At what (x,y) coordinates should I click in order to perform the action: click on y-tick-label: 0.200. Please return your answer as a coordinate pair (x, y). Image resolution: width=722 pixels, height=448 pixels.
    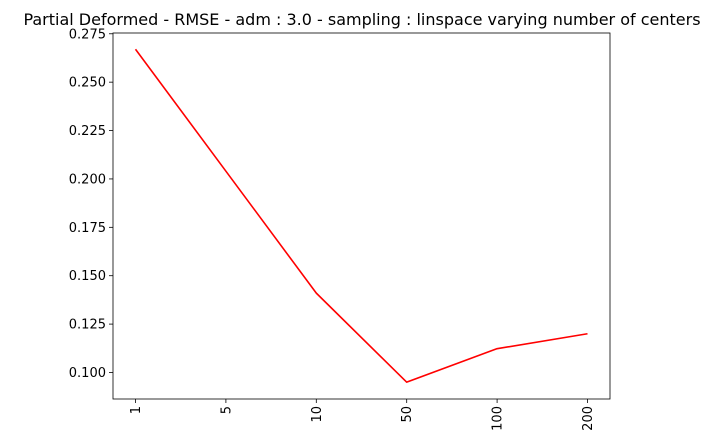
    Looking at the image, I should click on (87, 179).